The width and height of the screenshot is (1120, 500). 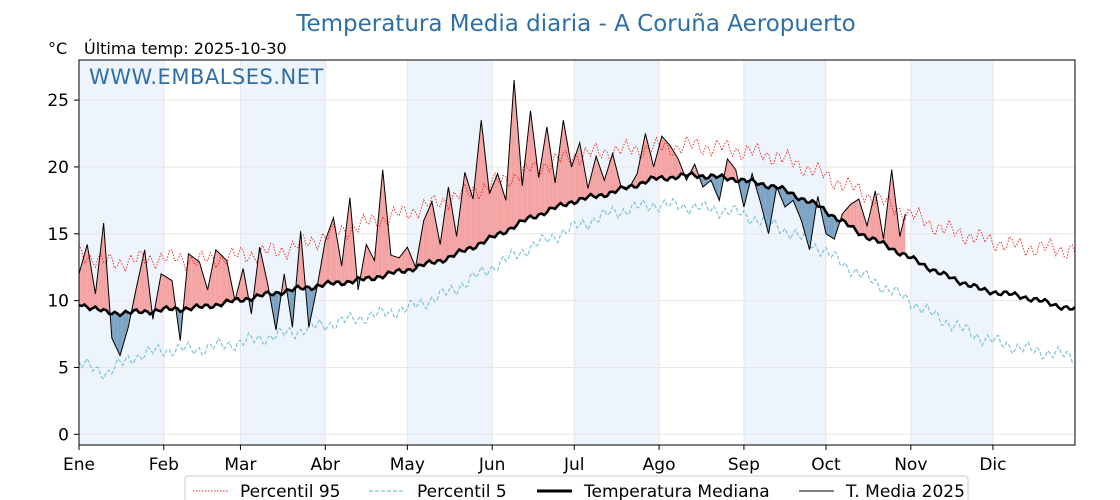 What do you see at coordinates (164, 465) in the screenshot?
I see `x-tick-label: Feb` at bounding box center [164, 465].